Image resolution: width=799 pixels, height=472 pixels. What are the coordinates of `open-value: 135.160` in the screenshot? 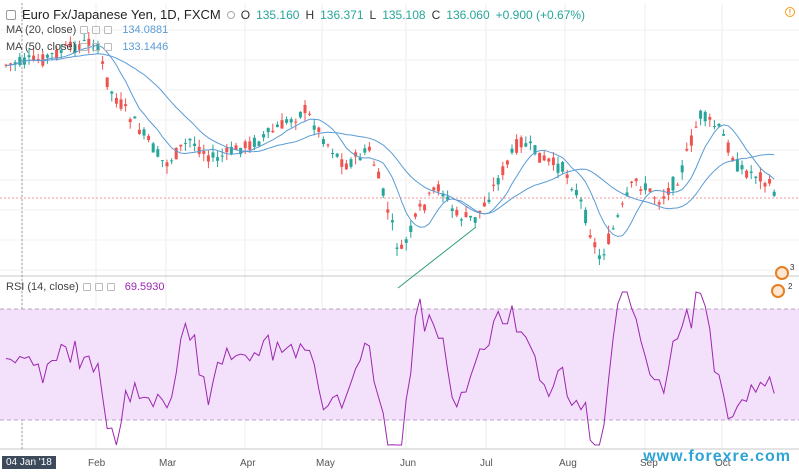 It's located at (278, 14).